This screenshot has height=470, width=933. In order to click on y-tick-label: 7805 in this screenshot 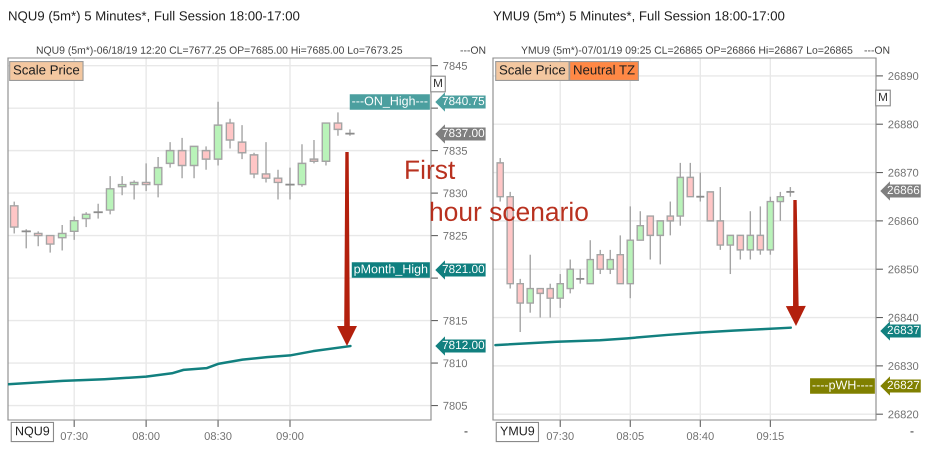, I will do `click(455, 406)`.